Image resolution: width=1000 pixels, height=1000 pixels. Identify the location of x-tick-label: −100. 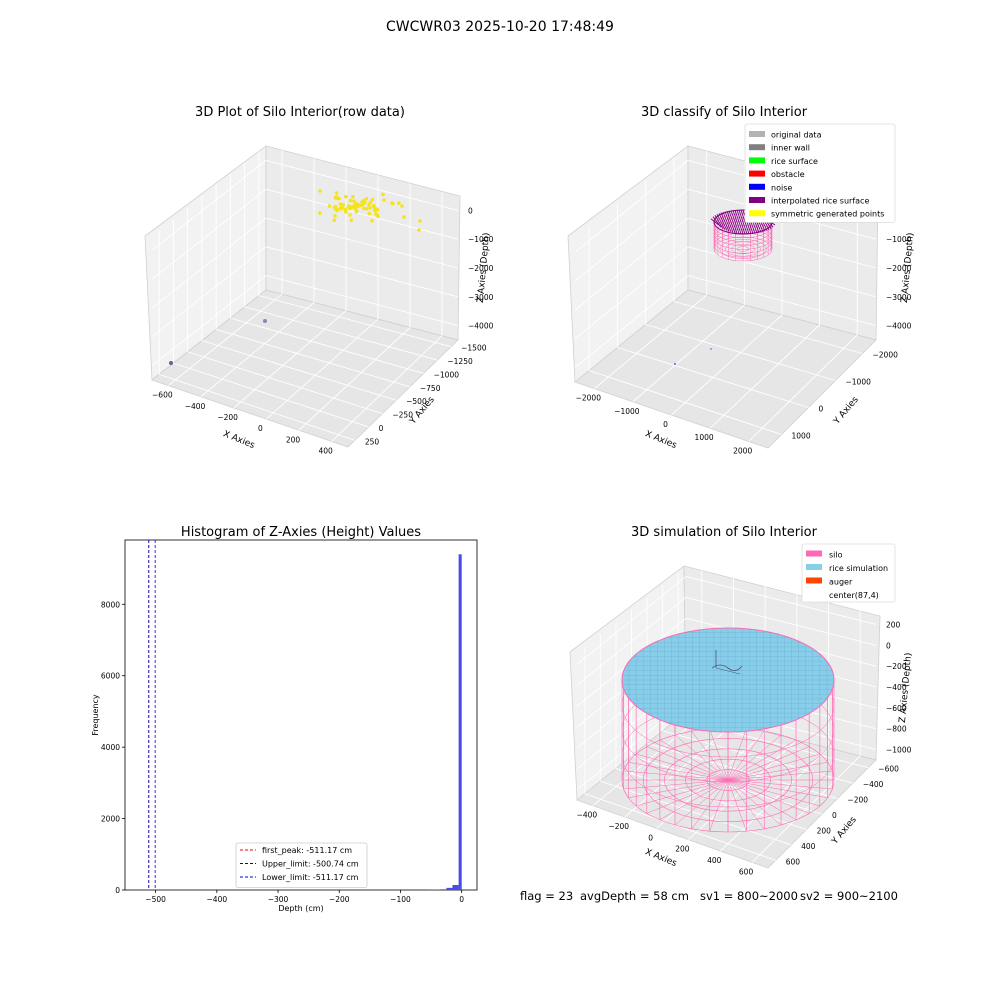
(400, 899).